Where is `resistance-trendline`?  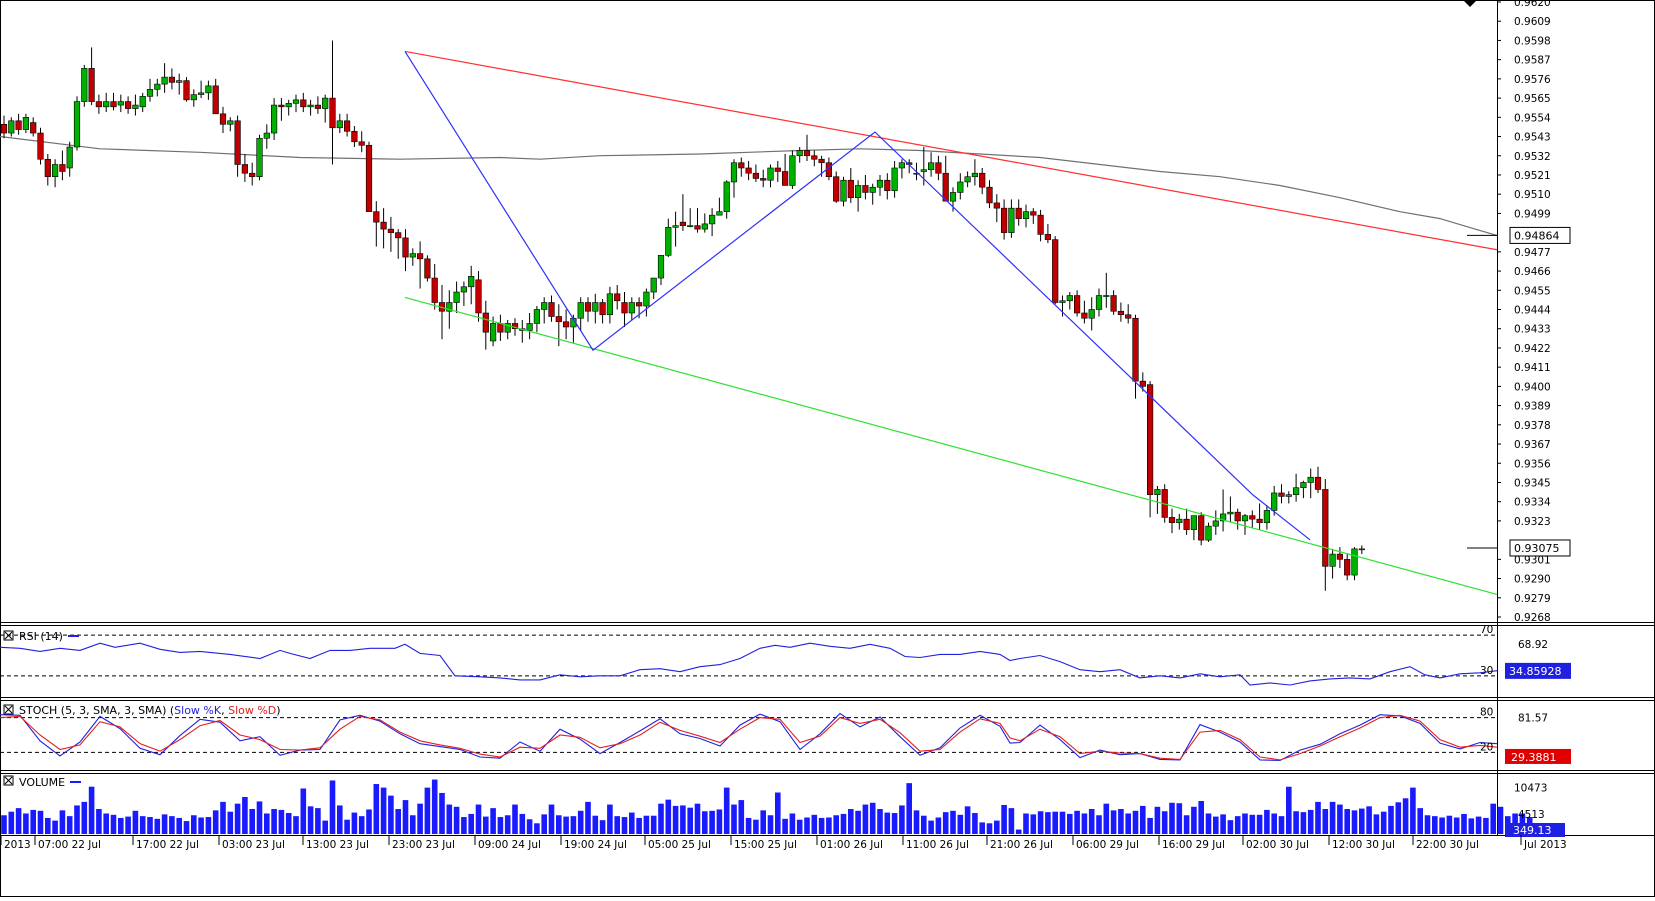
resistance-trendline is located at coordinates (951, 150).